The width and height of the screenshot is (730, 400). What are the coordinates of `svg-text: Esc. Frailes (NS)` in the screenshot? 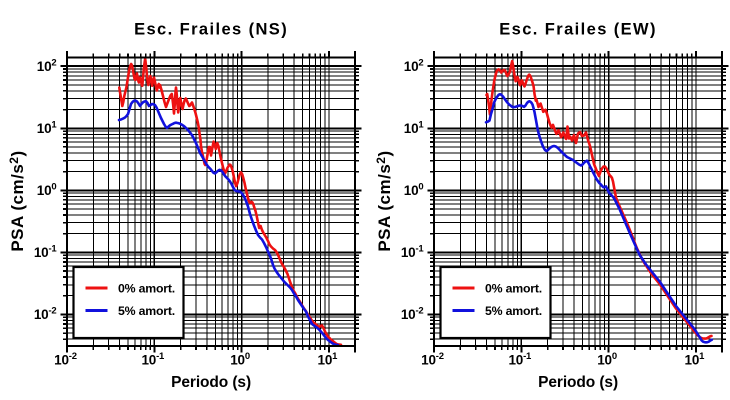 It's located at (211, 30).